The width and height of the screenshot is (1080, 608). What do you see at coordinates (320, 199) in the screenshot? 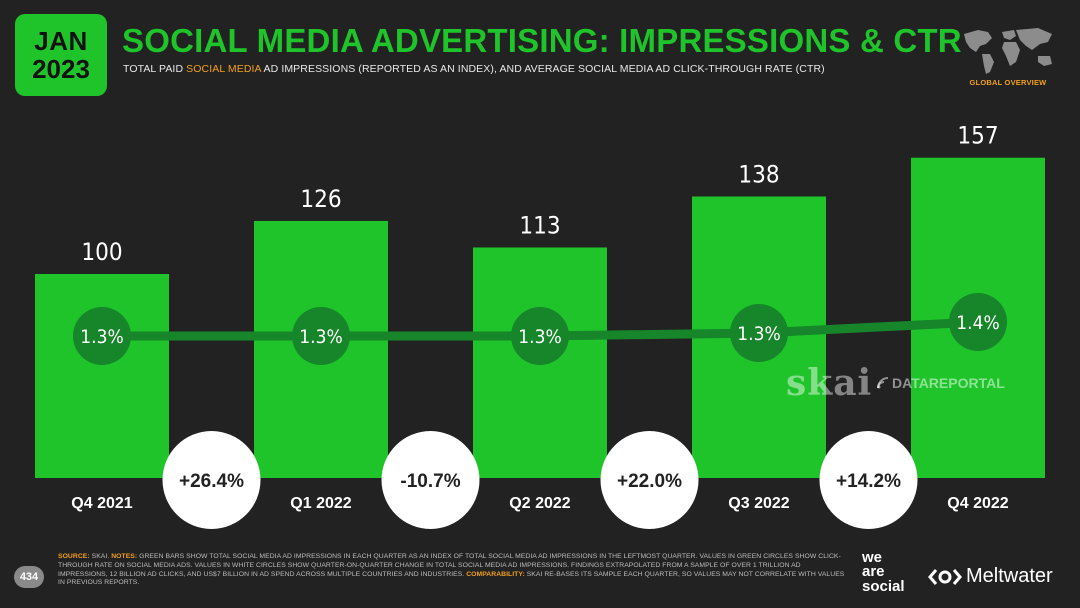
I see `bar-value-label: 126` at bounding box center [320, 199].